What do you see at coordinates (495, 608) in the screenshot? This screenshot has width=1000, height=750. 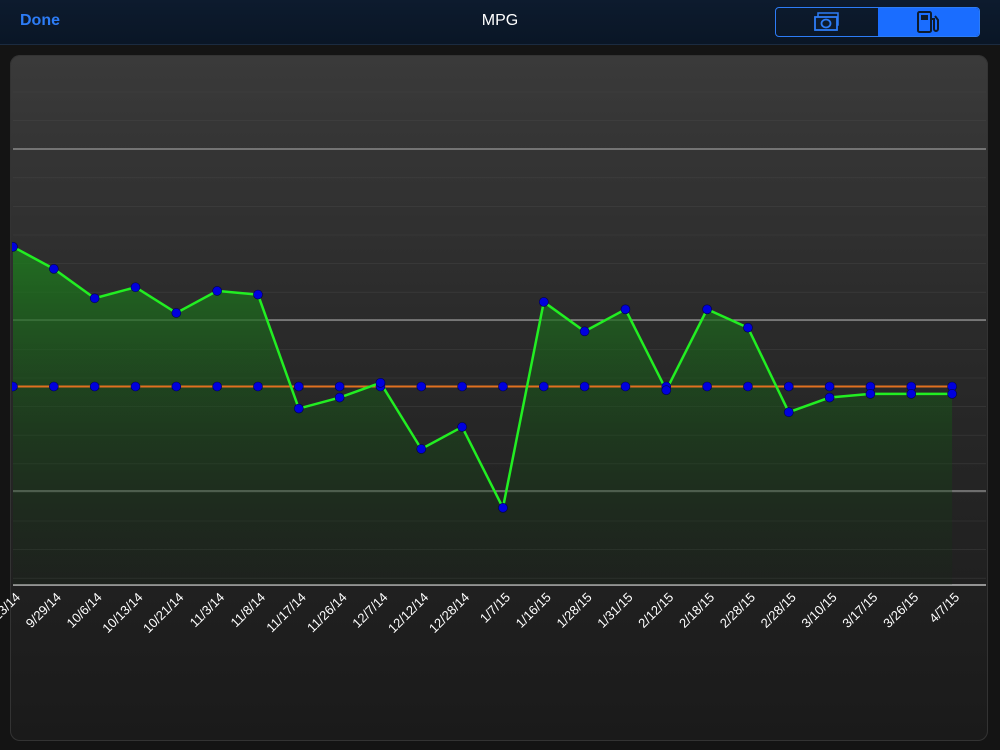 I see `x-tick-label: 1/7/15` at bounding box center [495, 608].